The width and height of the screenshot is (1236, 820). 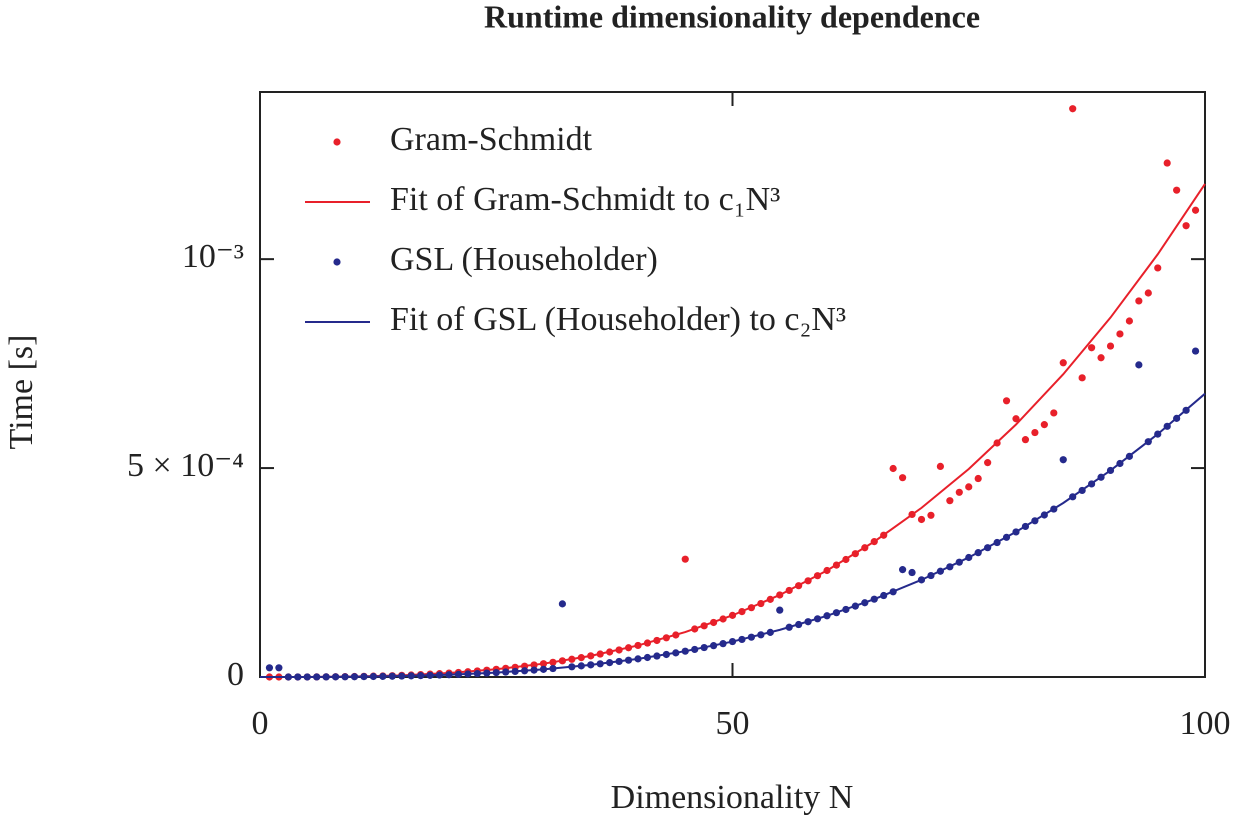 I want to click on x-axis-label: Dimensionality N, so click(x=732, y=797).